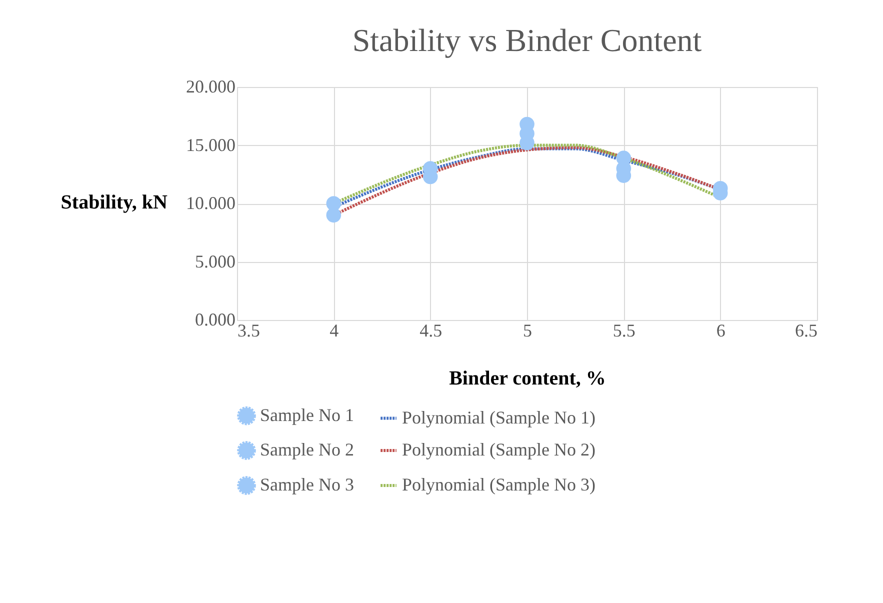 The image size is (883, 603). Describe the element at coordinates (307, 484) in the screenshot. I see `legend-label: Sample No 3` at that location.